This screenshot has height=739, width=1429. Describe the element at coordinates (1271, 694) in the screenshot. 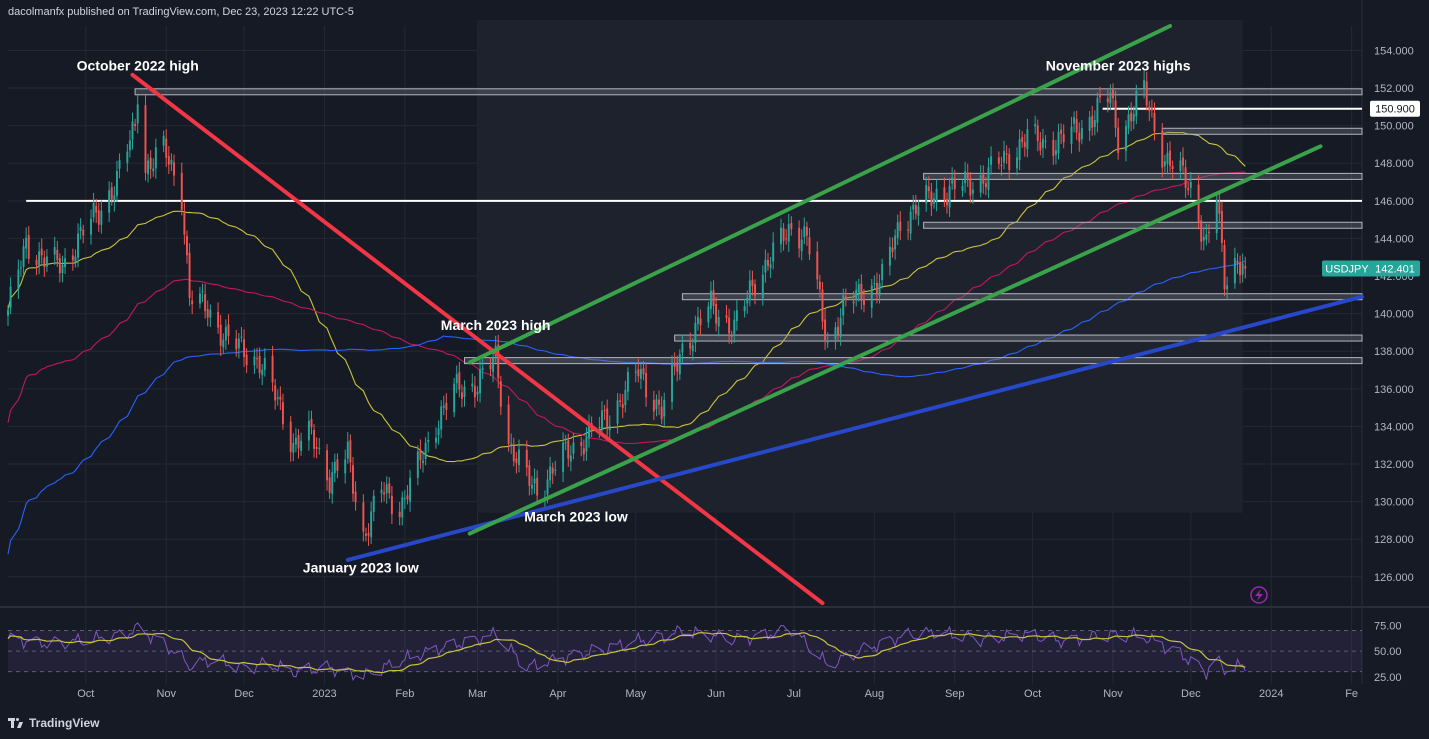

I see `time-tick-label: 2024` at that location.